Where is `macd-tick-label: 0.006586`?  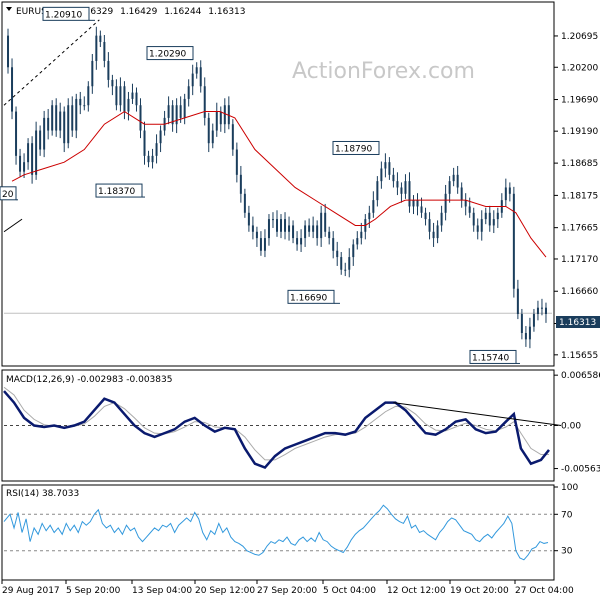
macd-tick-label: 0.006586 is located at coordinates (580, 376).